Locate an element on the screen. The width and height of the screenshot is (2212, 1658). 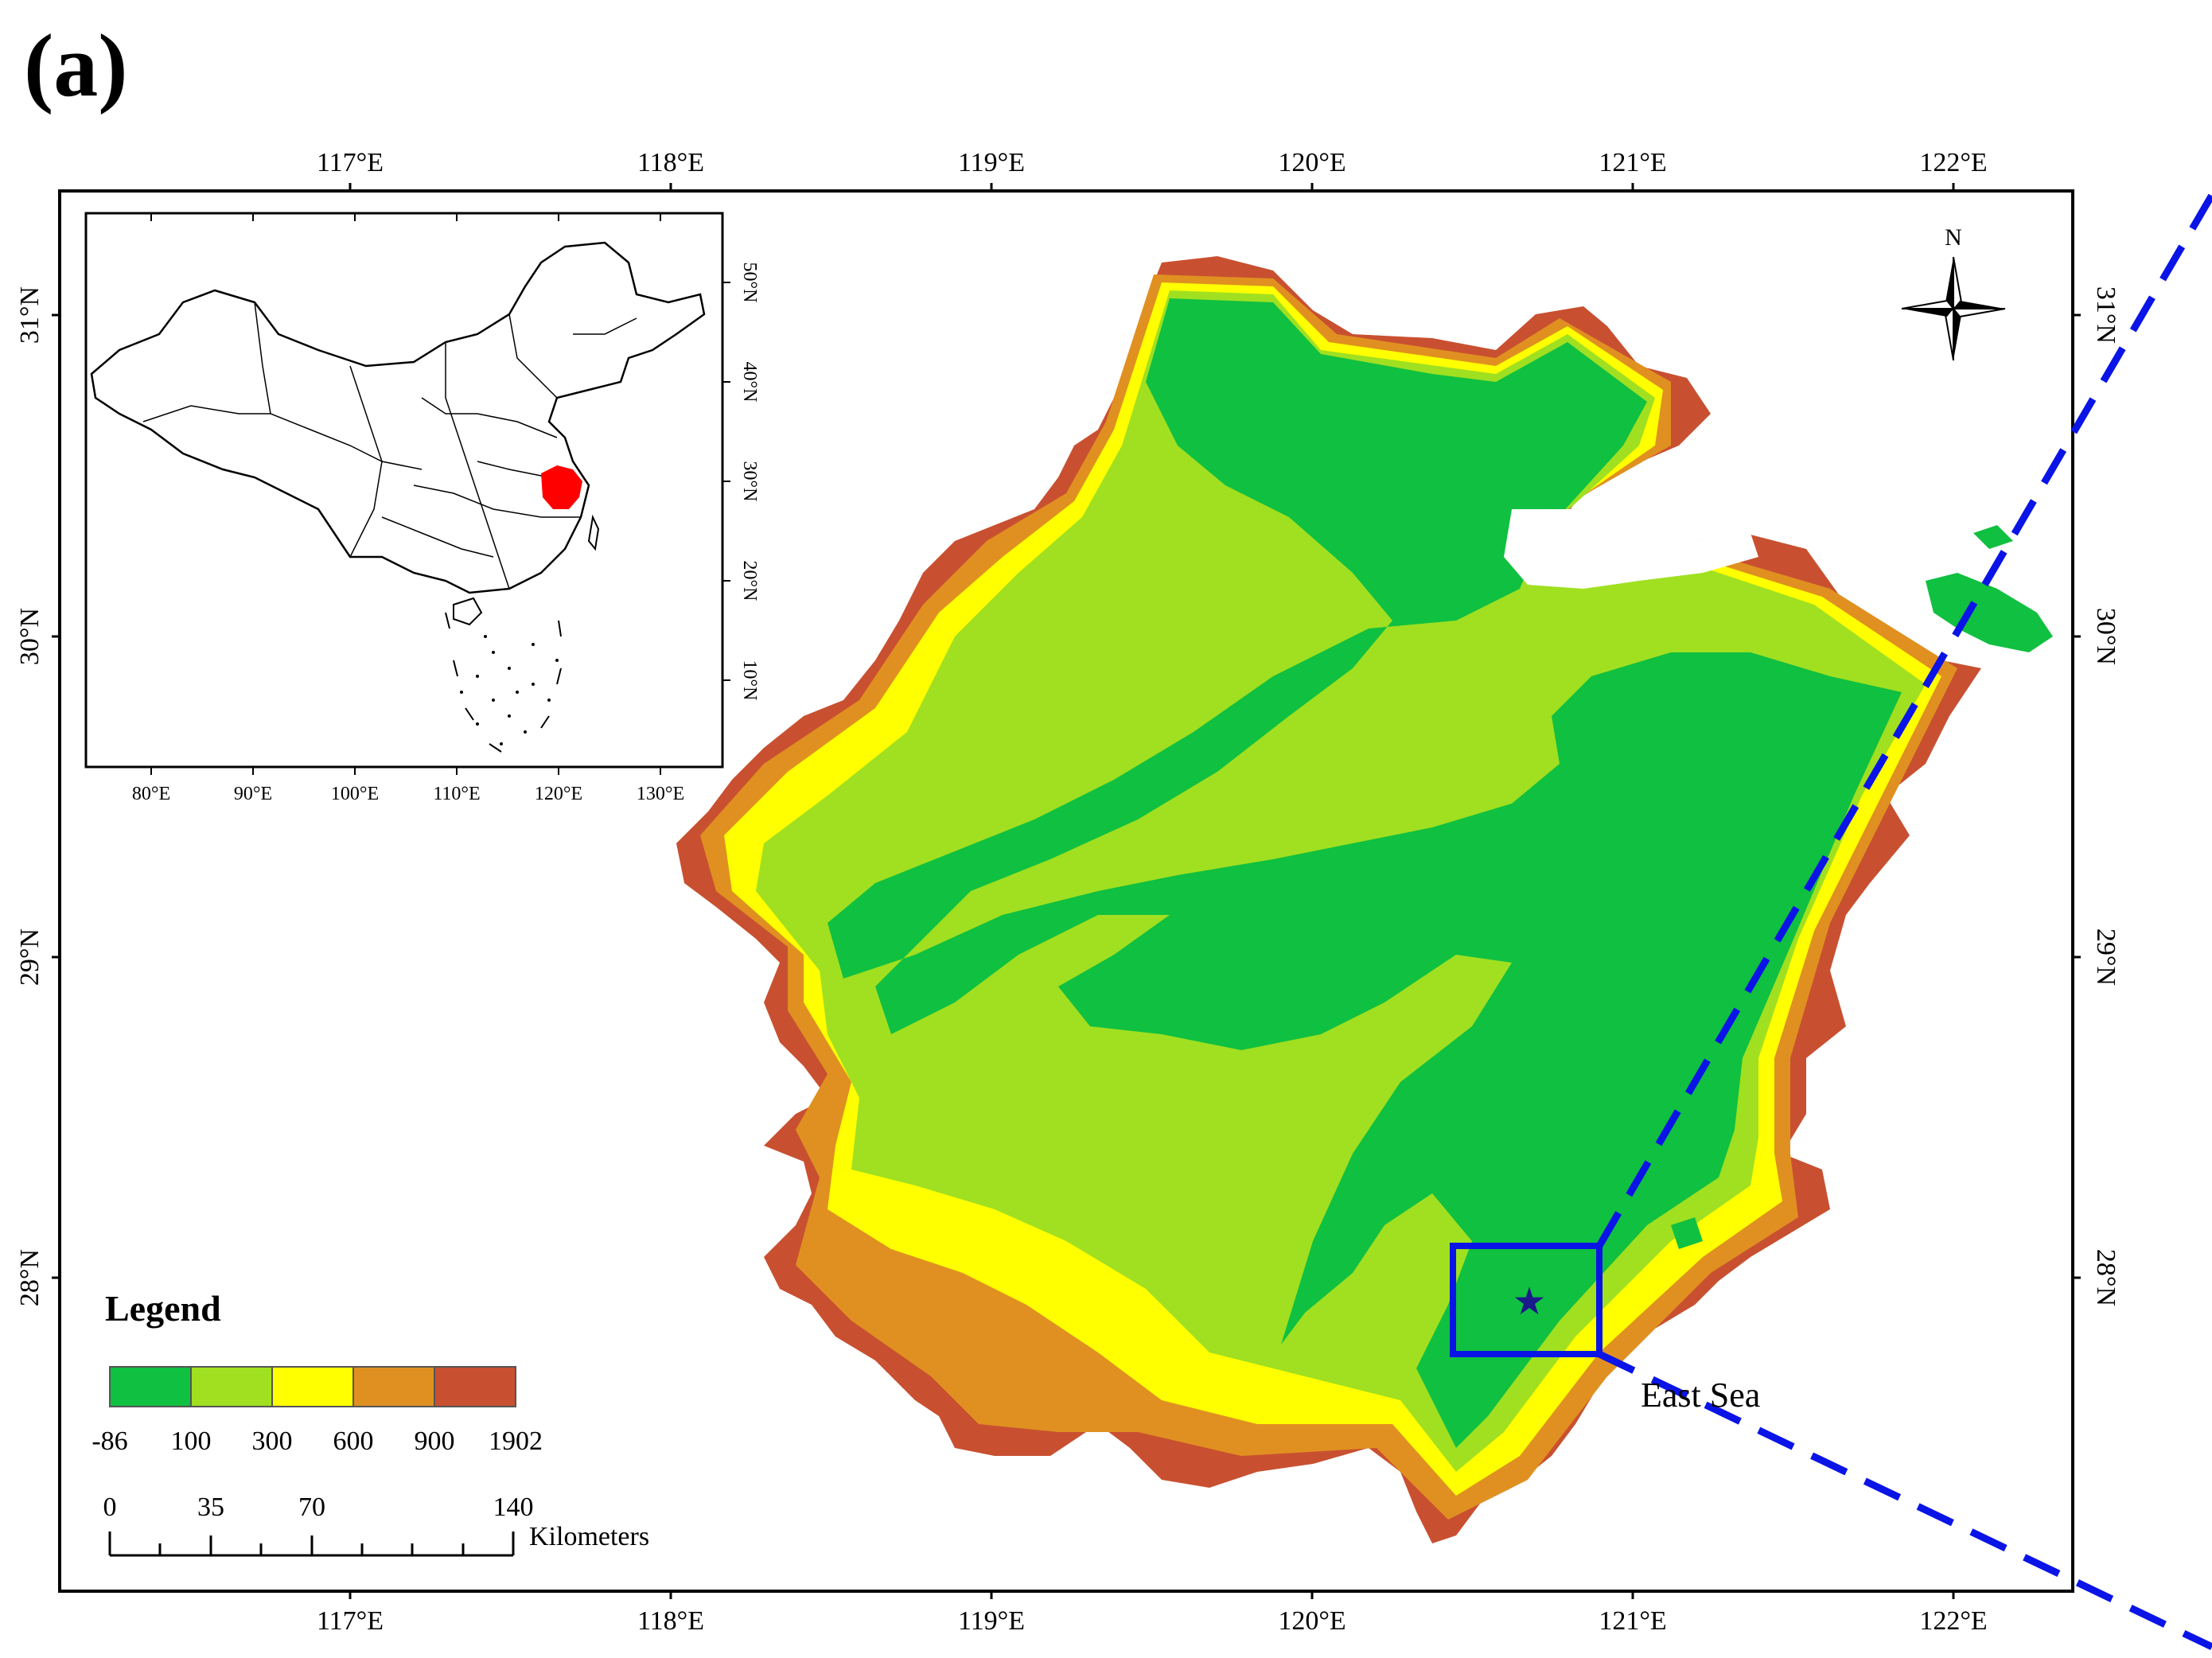
panel-label: (a) is located at coordinates (76, 66).